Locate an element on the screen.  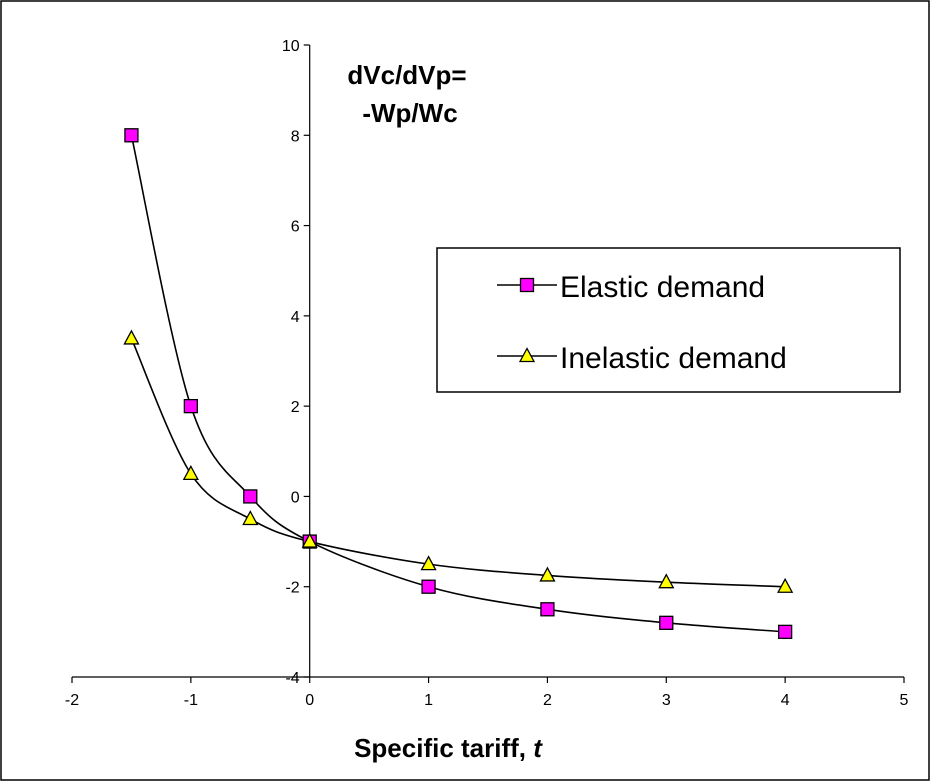
x-tick-label: -2 is located at coordinates (72, 700).